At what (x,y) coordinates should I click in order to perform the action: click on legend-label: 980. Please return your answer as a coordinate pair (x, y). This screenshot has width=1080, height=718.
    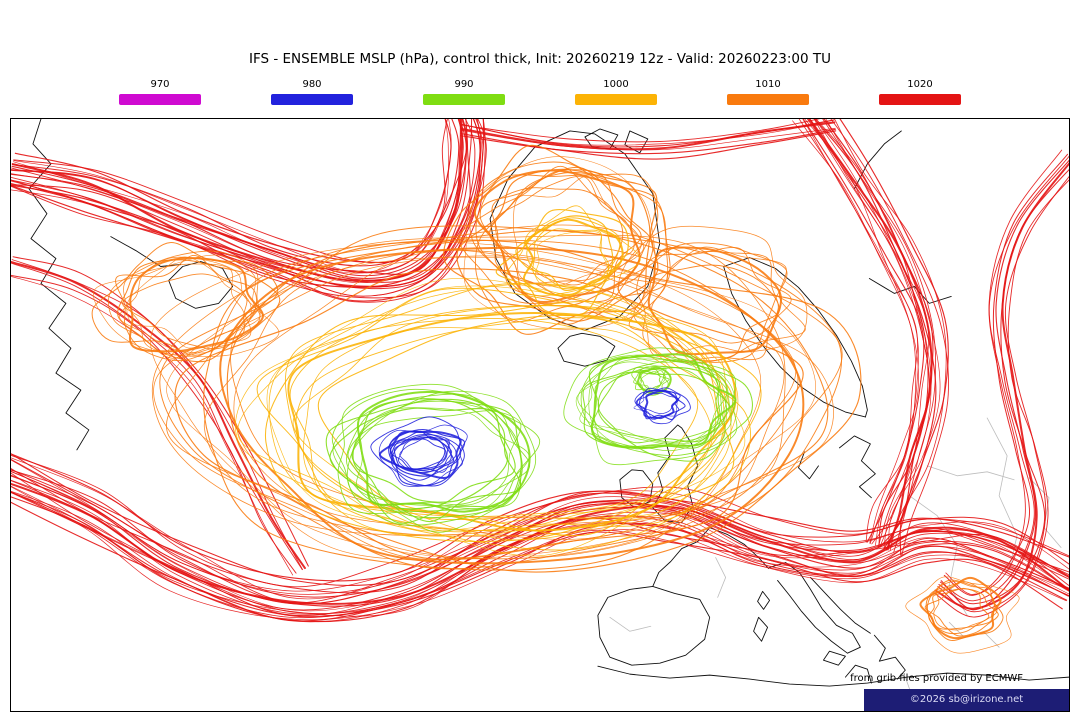
    Looking at the image, I should click on (312, 84).